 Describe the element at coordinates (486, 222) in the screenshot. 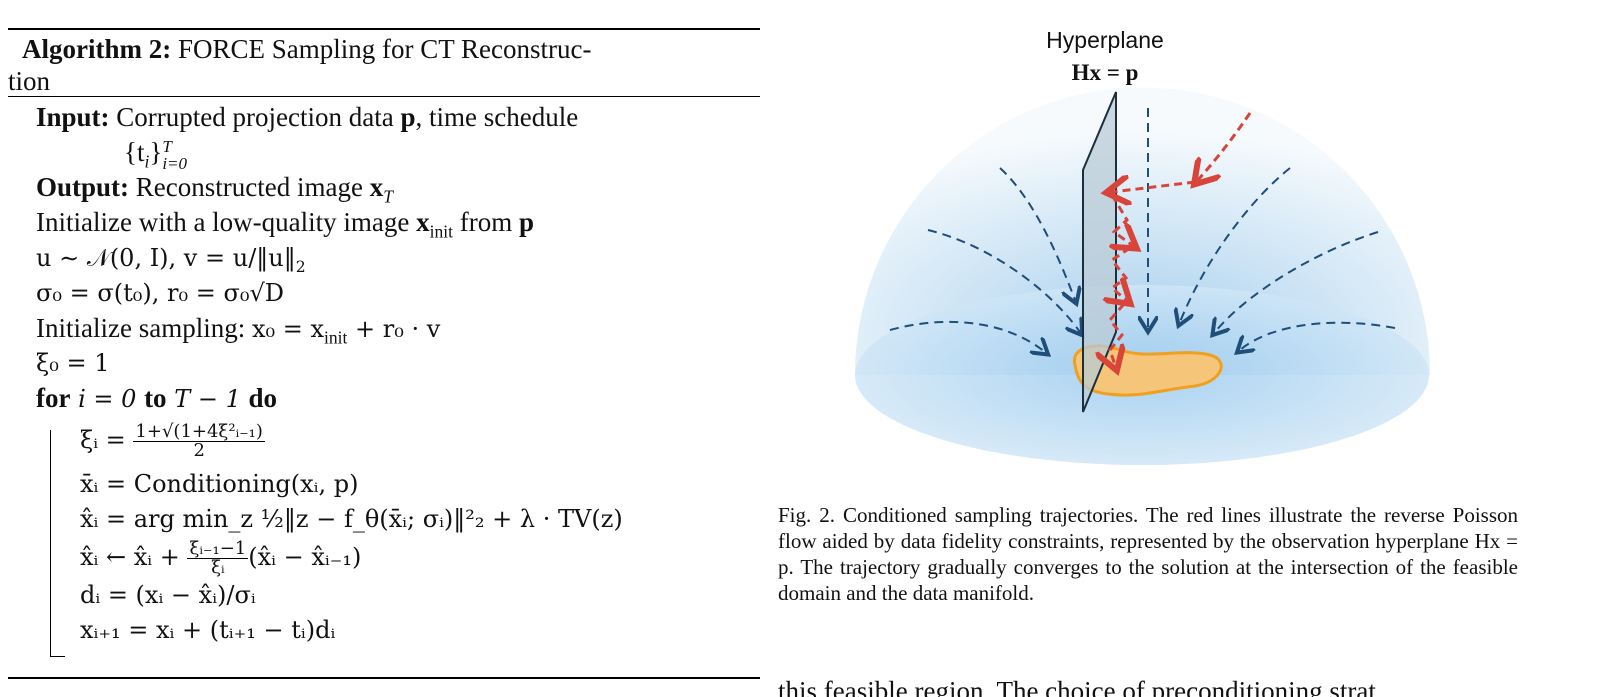

I see `init-from: from` at that location.